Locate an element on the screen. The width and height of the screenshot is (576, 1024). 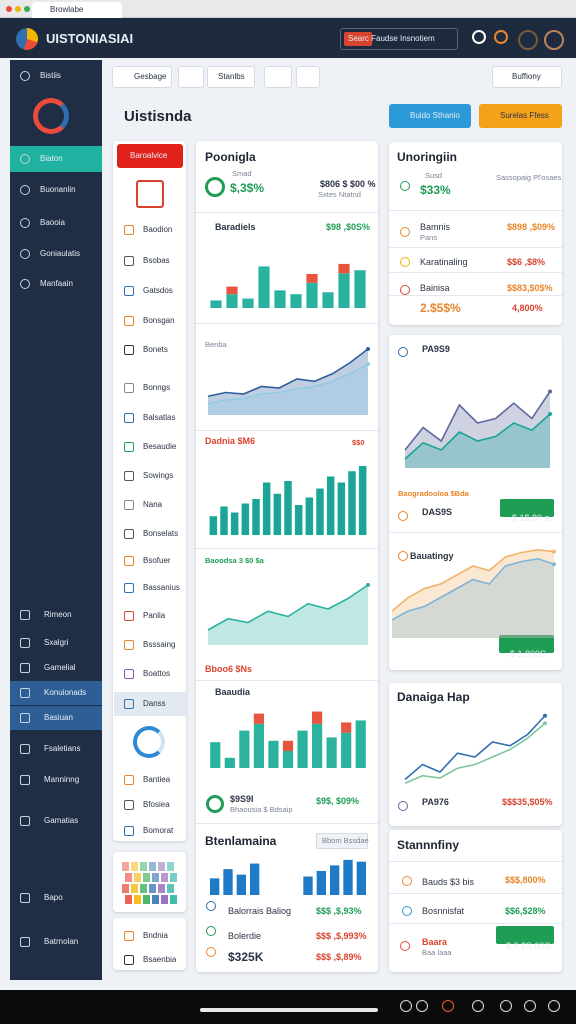
list-item: Bsaenbia is located at coordinates (160, 959).